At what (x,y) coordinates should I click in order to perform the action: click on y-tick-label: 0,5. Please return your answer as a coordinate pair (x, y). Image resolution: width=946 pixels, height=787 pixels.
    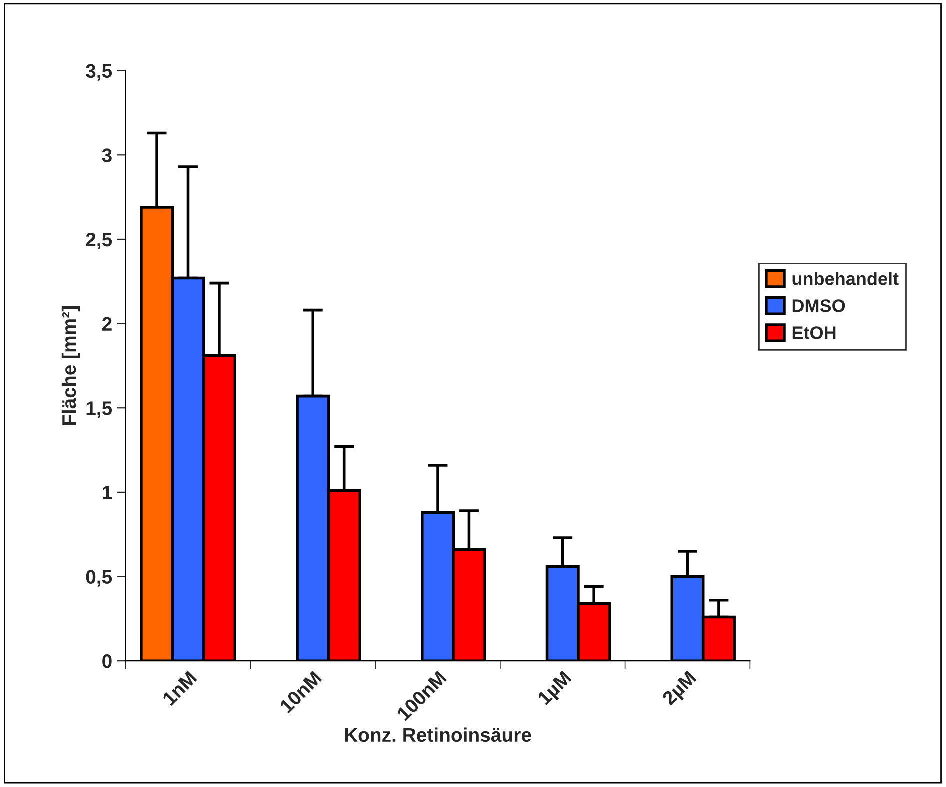
    Looking at the image, I should click on (99, 578).